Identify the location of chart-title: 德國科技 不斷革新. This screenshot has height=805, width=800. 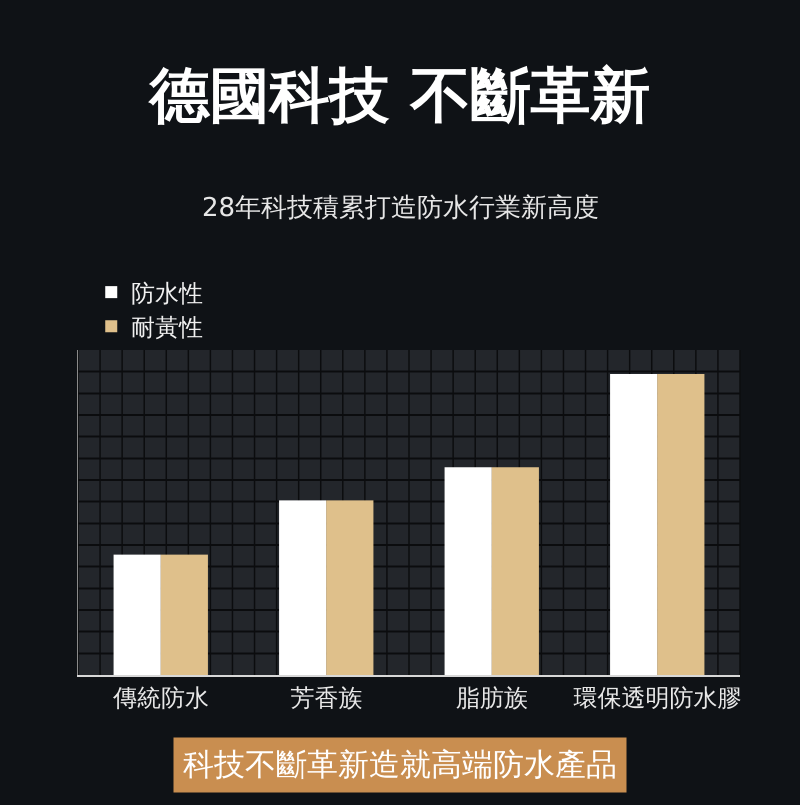
(399, 96).